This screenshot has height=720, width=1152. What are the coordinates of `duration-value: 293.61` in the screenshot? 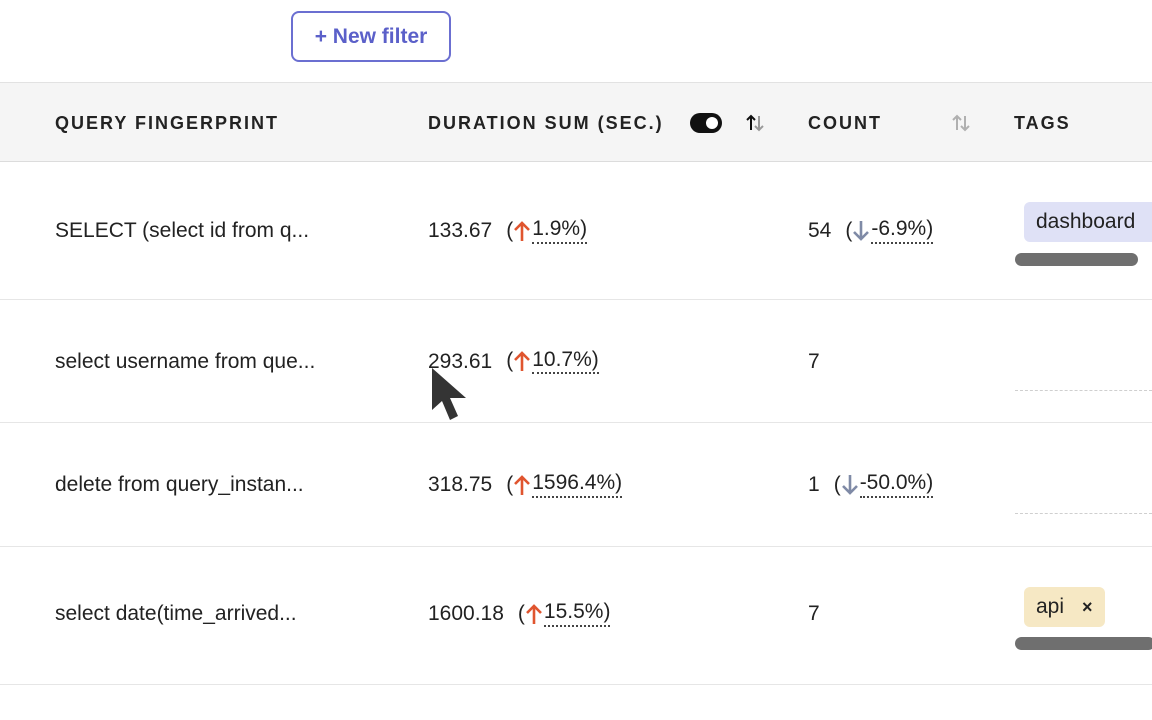 It's located at (460, 361).